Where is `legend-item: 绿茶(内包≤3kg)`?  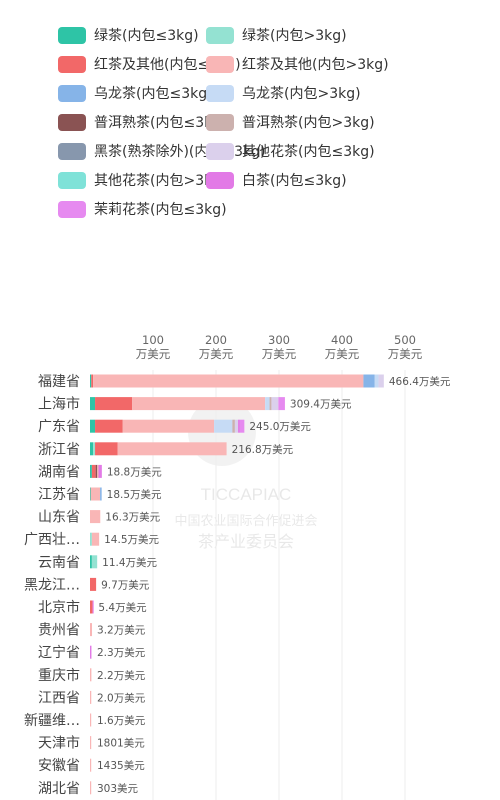
legend-item: 绿茶(内包≤3kg) is located at coordinates (128, 35).